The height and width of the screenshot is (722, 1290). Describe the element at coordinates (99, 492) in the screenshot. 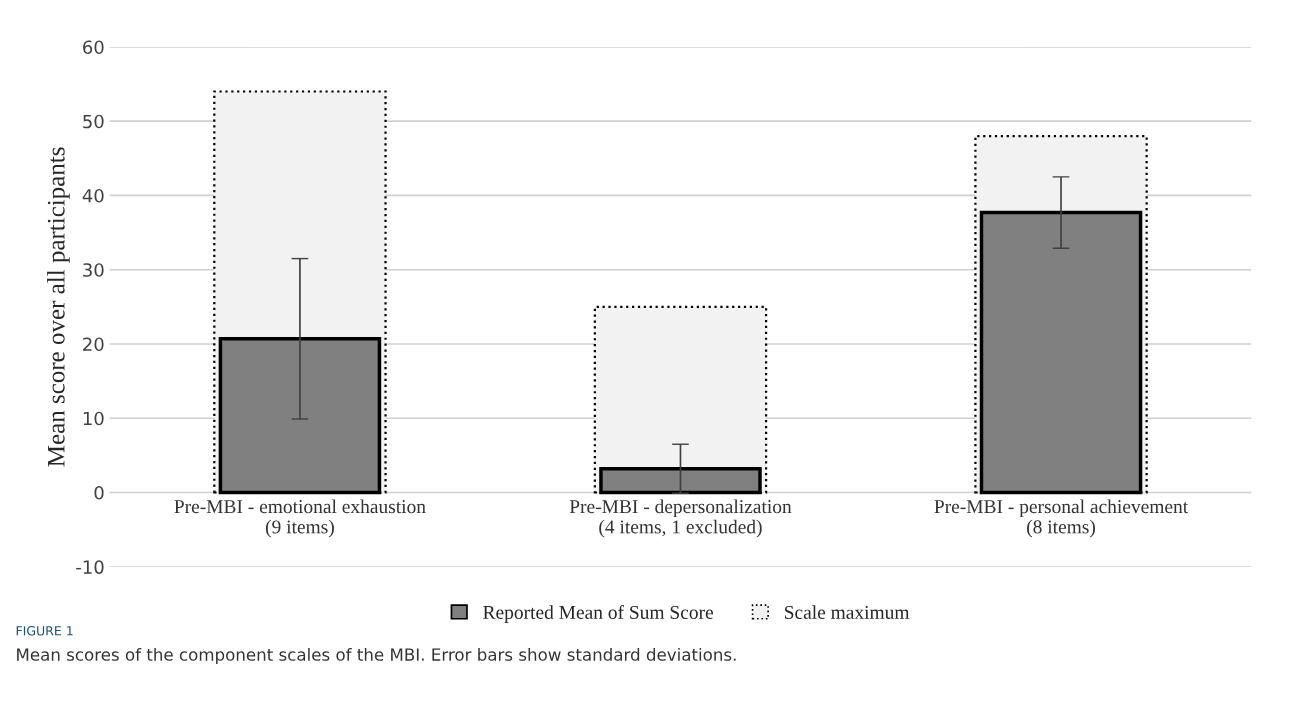

I see `y-tick-label: 0` at that location.